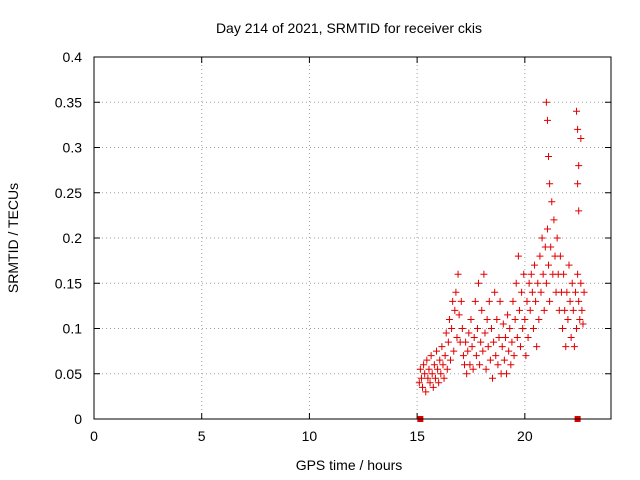 The width and height of the screenshot is (640, 480). Describe the element at coordinates (13, 238) in the screenshot. I see `y-axis-label: SRMTID / TECUs` at that location.